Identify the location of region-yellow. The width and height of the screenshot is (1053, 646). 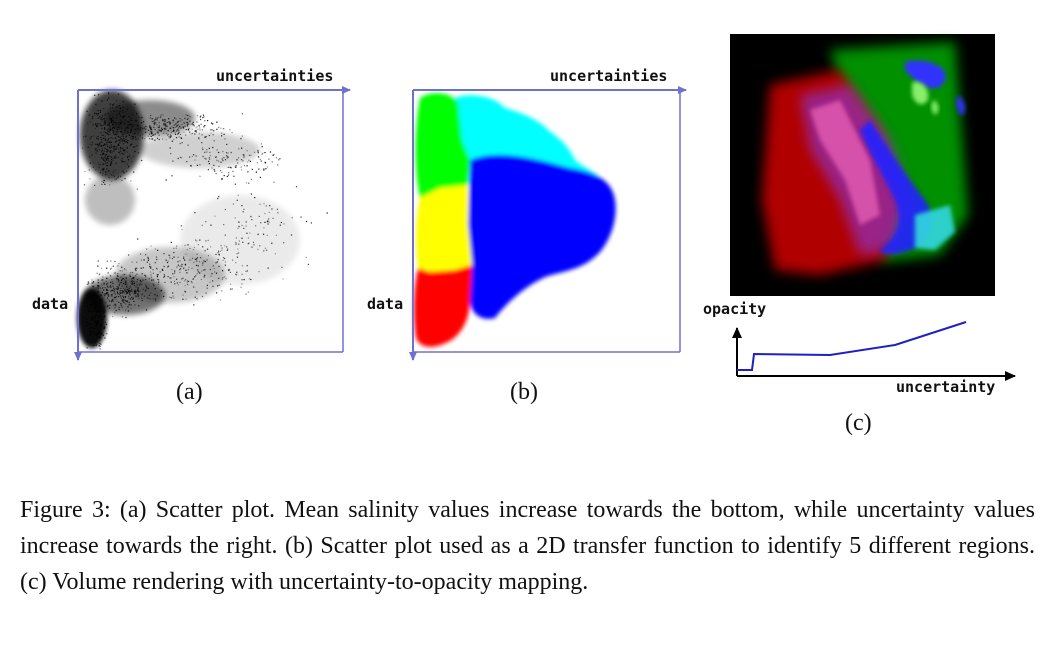
(443, 228).